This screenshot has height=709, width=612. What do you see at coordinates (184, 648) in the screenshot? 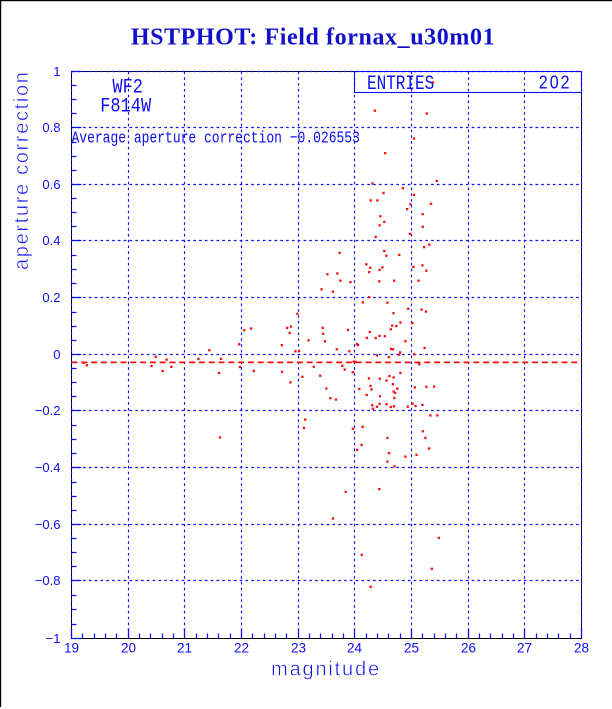
I see `svg-text: 21` at bounding box center [184, 648].